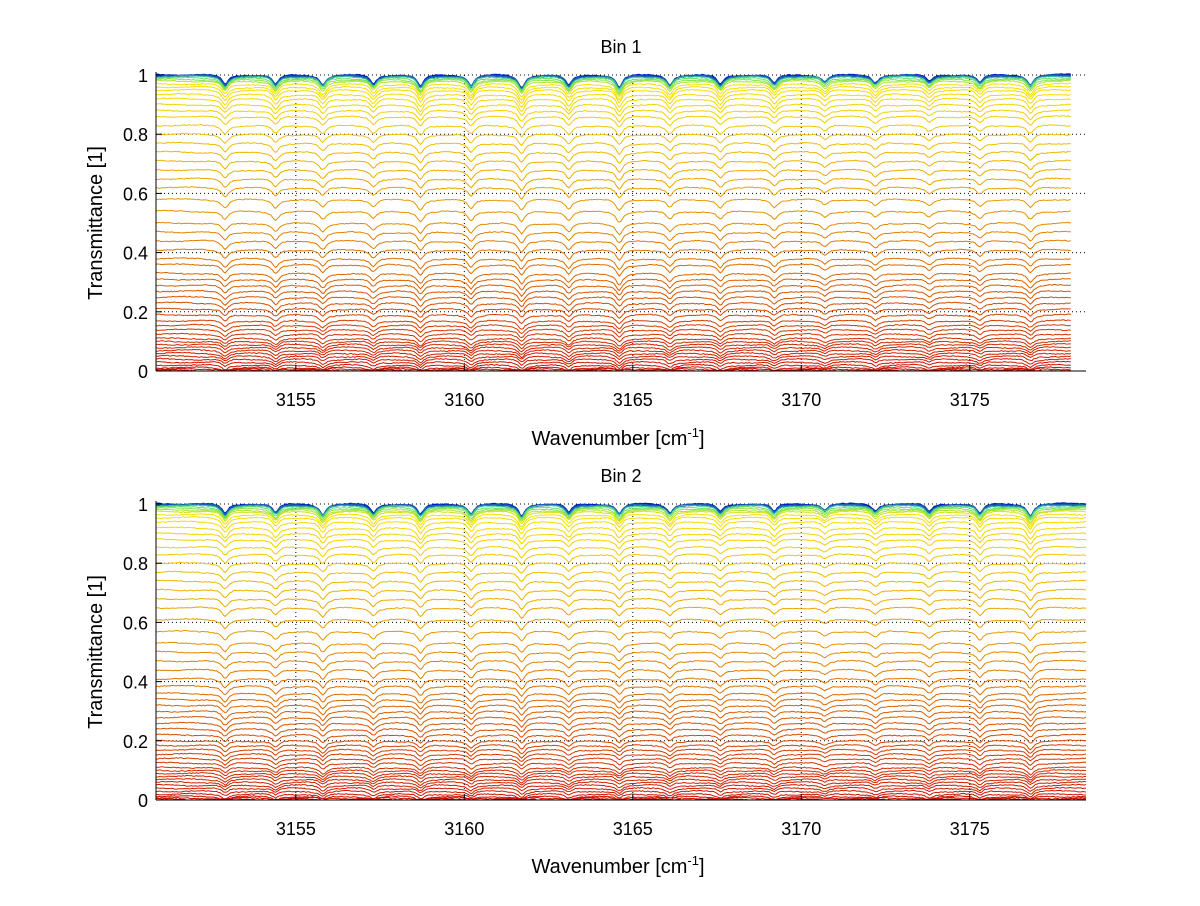 This screenshot has height=906, width=1200. What do you see at coordinates (970, 400) in the screenshot?
I see `x-tick-label: 3175` at bounding box center [970, 400].